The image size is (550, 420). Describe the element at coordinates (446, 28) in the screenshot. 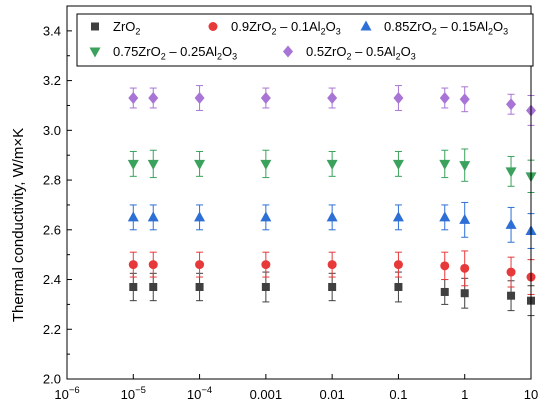

I see `legend-label: 0.85ZrO2 – 0.15Al2O3` at that location.